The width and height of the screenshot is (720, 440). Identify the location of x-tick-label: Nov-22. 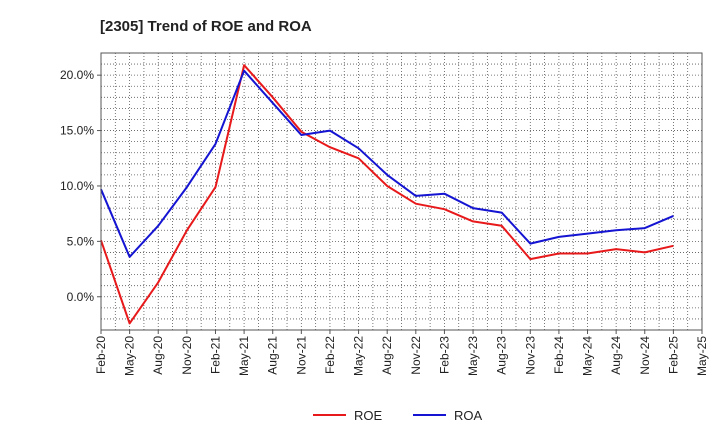
(416, 355).